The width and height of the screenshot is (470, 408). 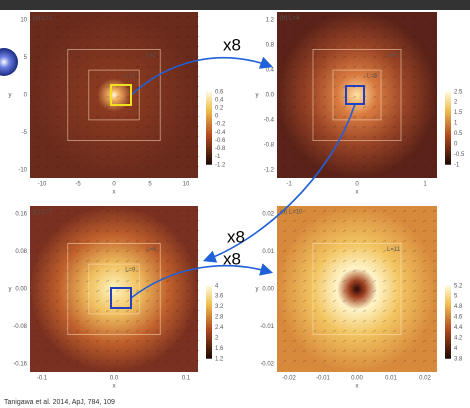 What do you see at coordinates (456, 124) in the screenshot?
I see `colorbar-label: 1` at bounding box center [456, 124].